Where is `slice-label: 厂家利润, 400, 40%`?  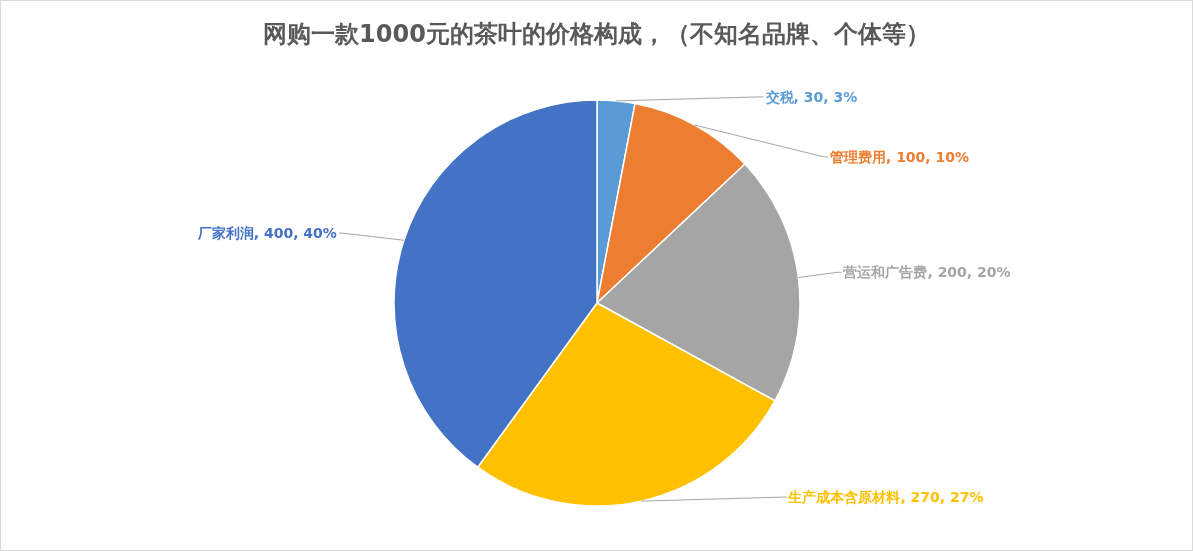 slice-label: 厂家利润, 400, 40% is located at coordinates (266, 233).